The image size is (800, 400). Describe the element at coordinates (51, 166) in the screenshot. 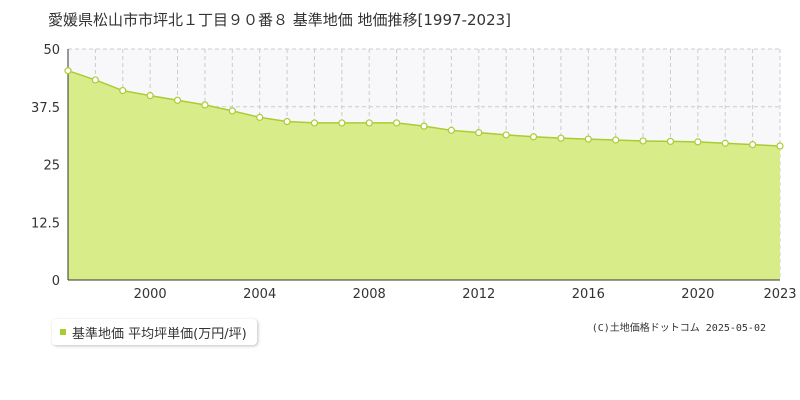

I see `y-tick-label: 25` at that location.